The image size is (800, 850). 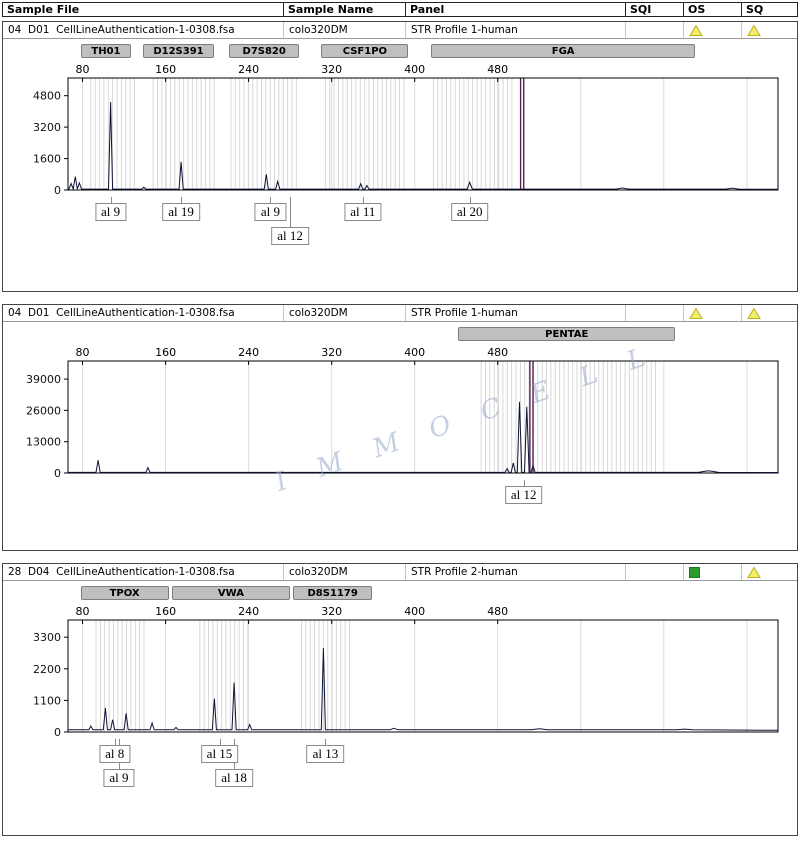 What do you see at coordinates (264, 51) in the screenshot?
I see `marker-bar-d7s820: D7S820` at bounding box center [264, 51].